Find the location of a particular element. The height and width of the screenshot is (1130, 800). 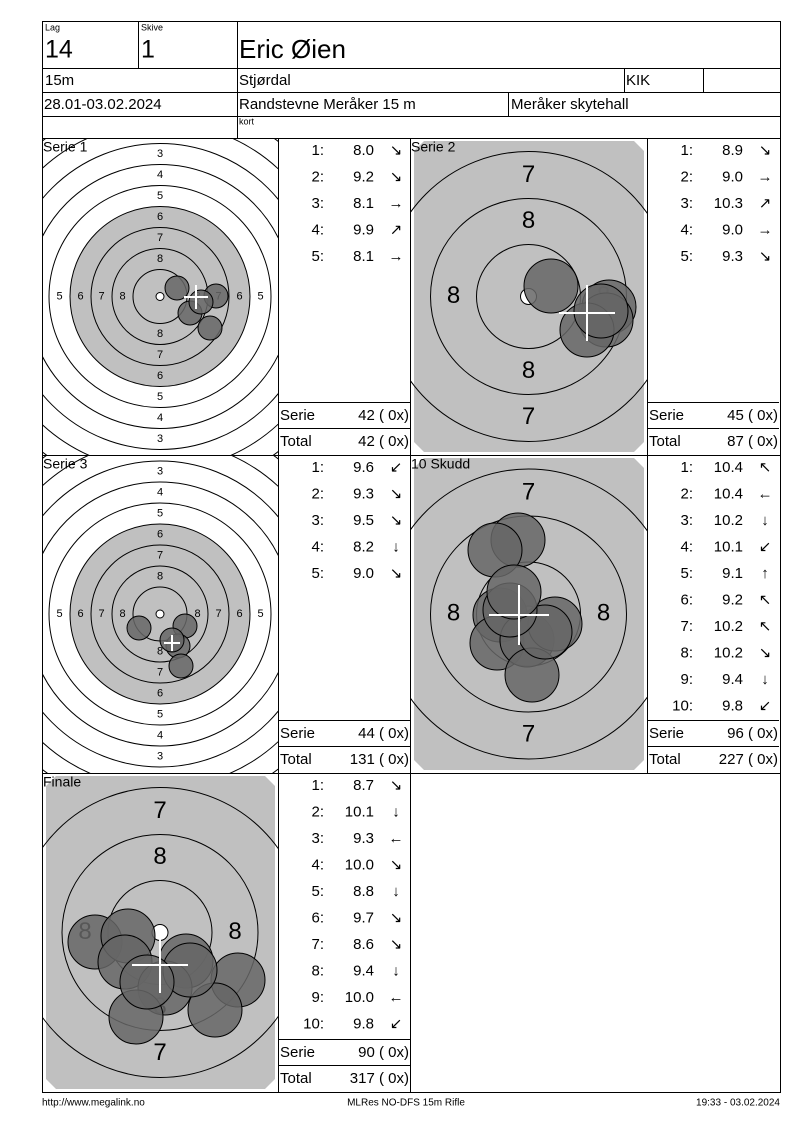

shot-value: 9.4 is located at coordinates (363, 970).